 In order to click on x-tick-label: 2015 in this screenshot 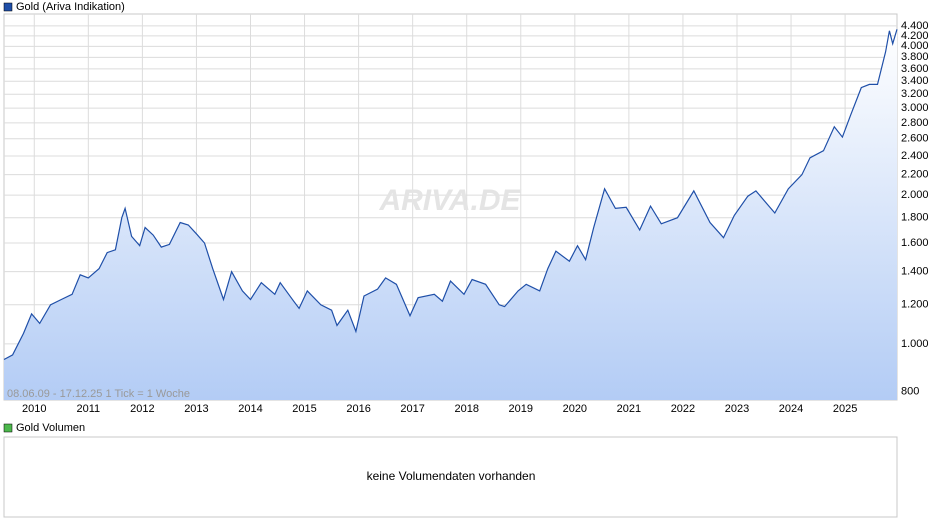, I will do `click(304, 409)`.